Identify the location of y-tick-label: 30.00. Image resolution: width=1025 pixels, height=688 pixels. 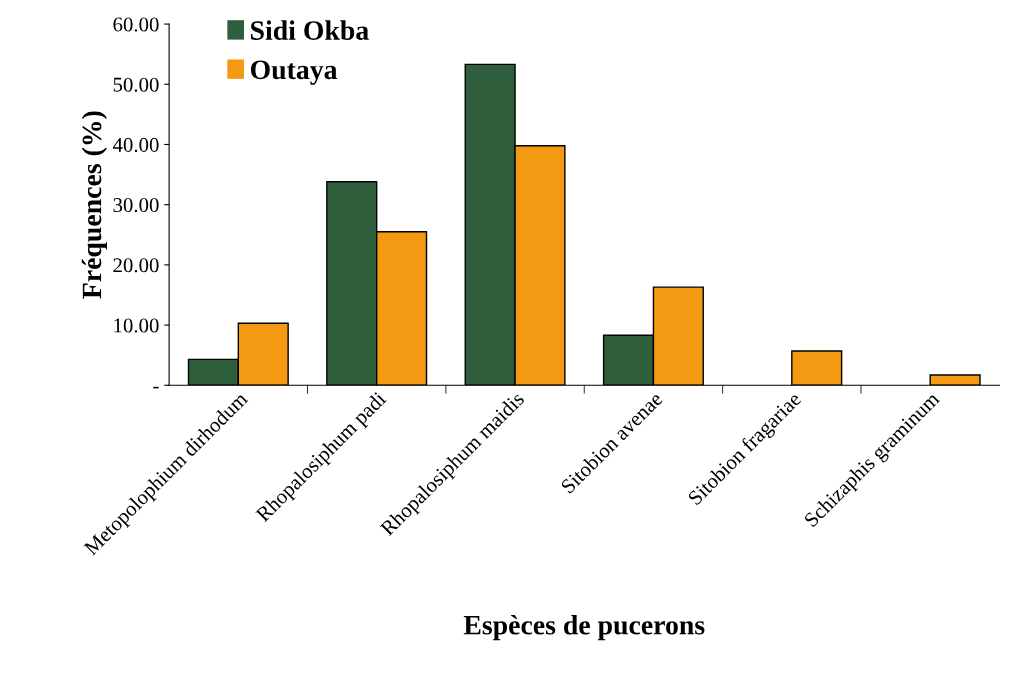
(136, 205).